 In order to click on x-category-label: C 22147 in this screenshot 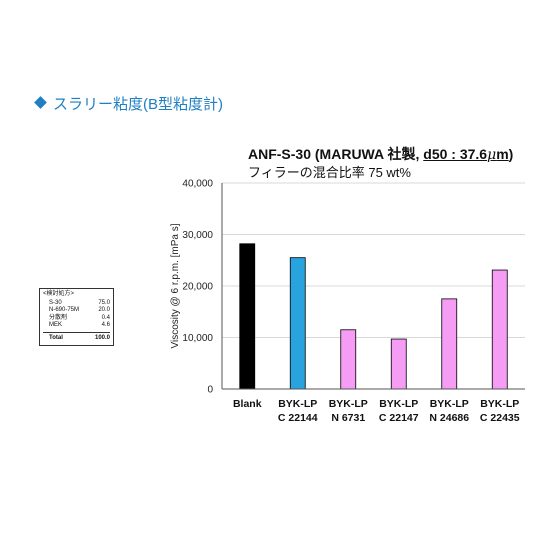, I will do `click(399, 418)`.